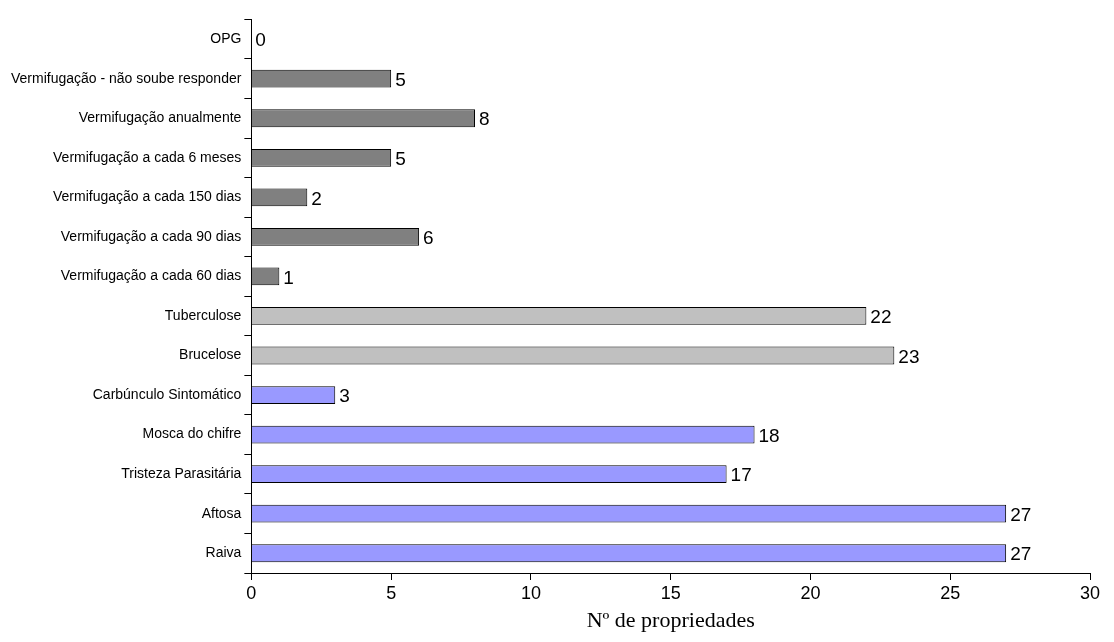  I want to click on data-label: 0, so click(260, 40).